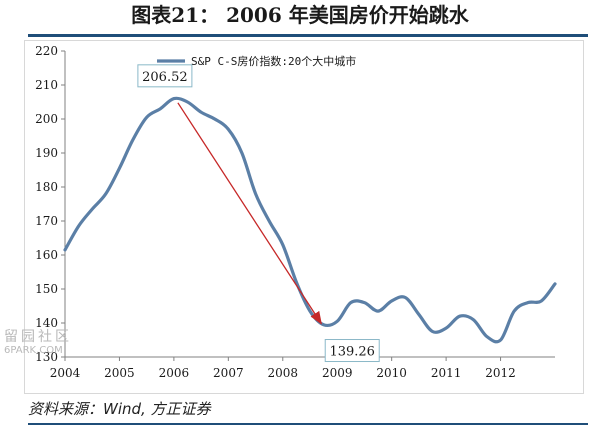 This screenshot has width=600, height=429. What do you see at coordinates (46, 221) in the screenshot?
I see `y-tick-label: 170` at bounding box center [46, 221].